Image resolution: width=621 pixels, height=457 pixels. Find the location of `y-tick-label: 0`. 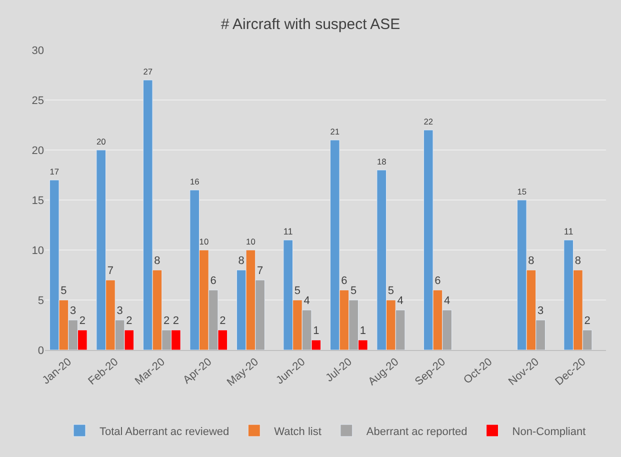

y-tick-label: 0 is located at coordinates (41, 350).